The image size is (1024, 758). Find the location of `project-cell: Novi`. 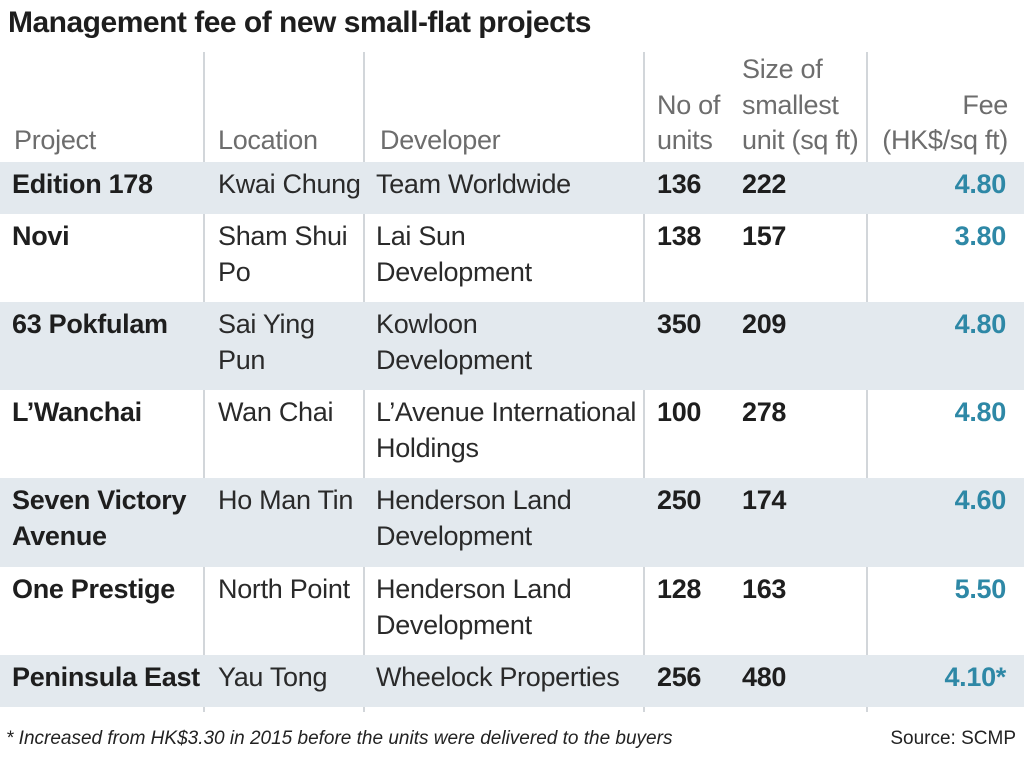

project-cell: Novi is located at coordinates (41, 236).